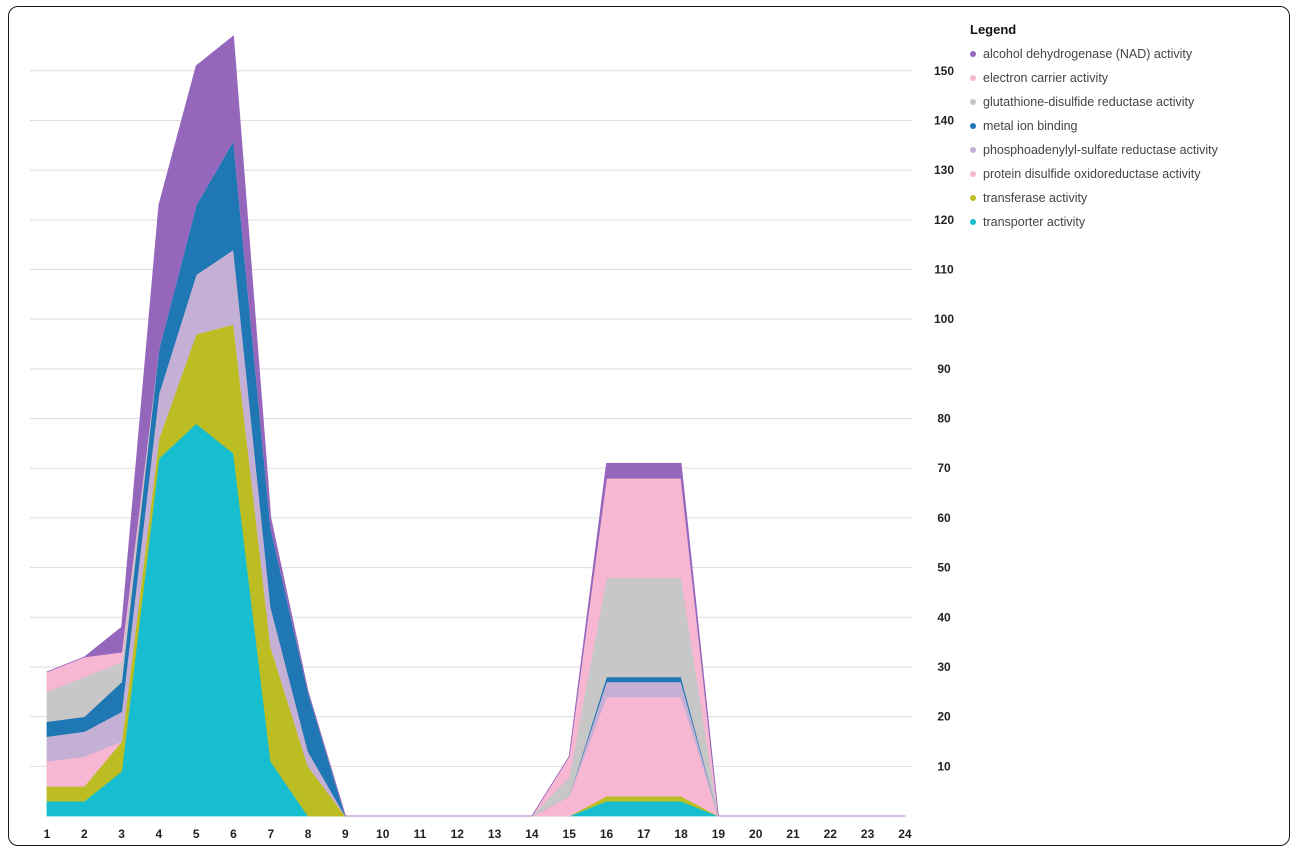 The image size is (1290, 846). I want to click on x-tick-label: 14, so click(532, 834).